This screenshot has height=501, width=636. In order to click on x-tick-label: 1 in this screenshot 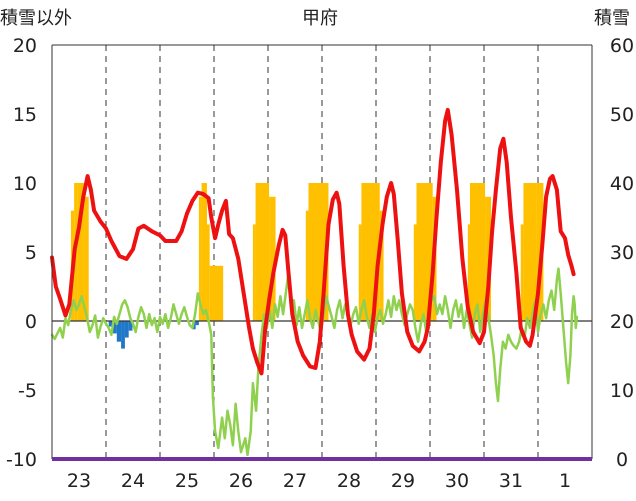, I will do `click(565, 481)`.